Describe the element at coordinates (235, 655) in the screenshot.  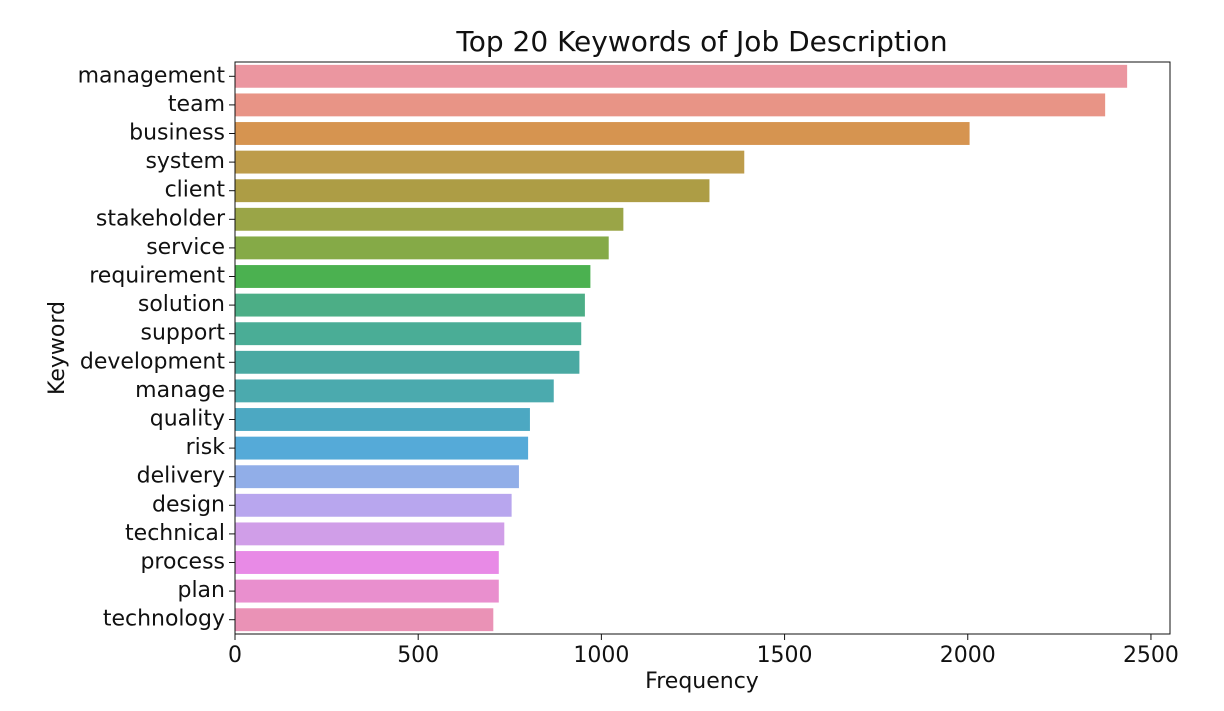
I see `x-tick-label: 0` at that location.